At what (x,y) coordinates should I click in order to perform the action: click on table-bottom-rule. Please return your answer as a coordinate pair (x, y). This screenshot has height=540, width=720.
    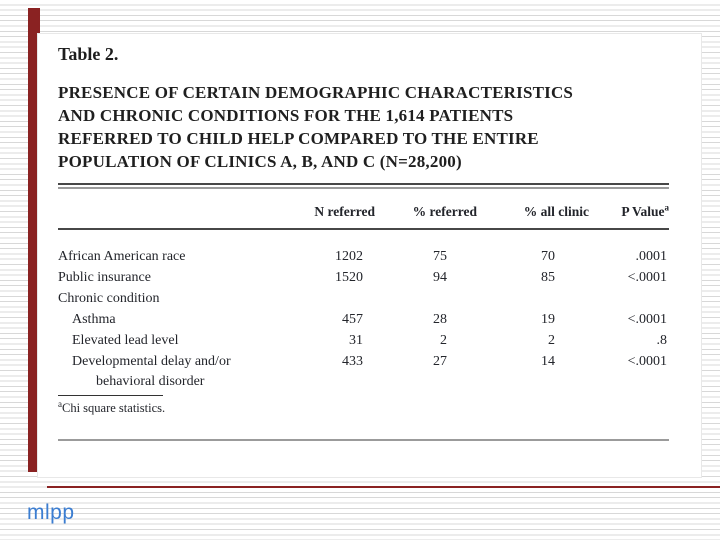
    Looking at the image, I should click on (363, 440).